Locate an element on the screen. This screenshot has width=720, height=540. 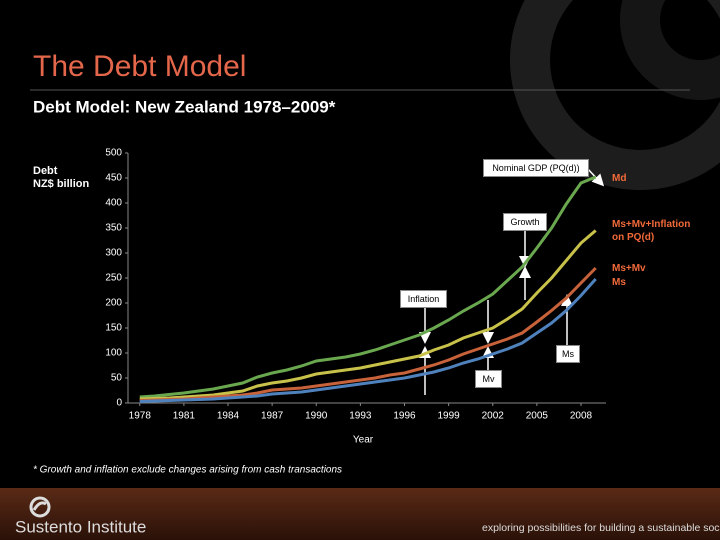
x-tick-label: 1996 is located at coordinates (404, 416).